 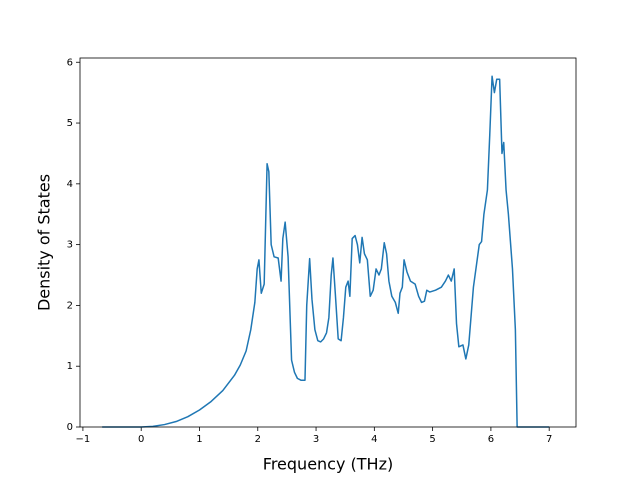 I want to click on x-axis-label: Frequency (THz), so click(x=328, y=464).